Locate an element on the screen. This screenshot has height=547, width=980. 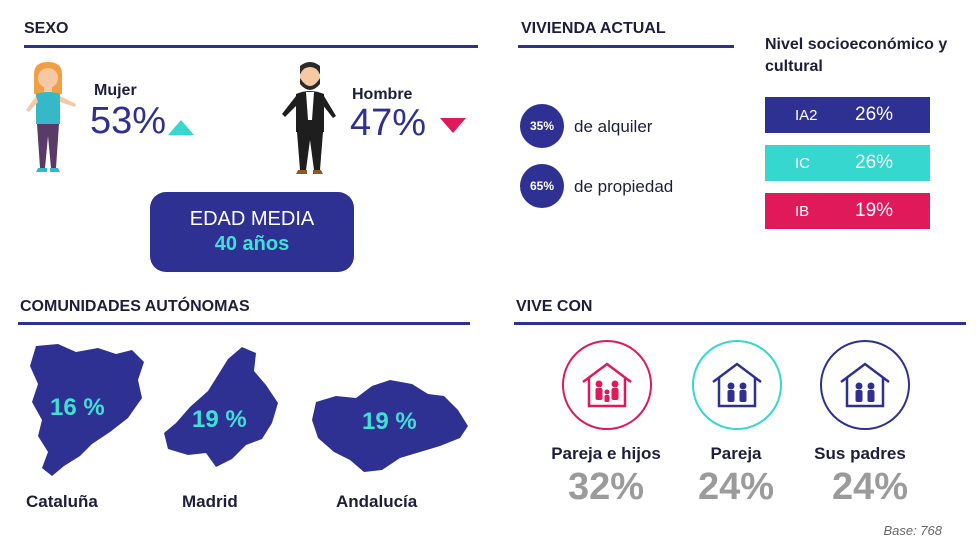
triangle-up-icon is located at coordinates (181, 127).